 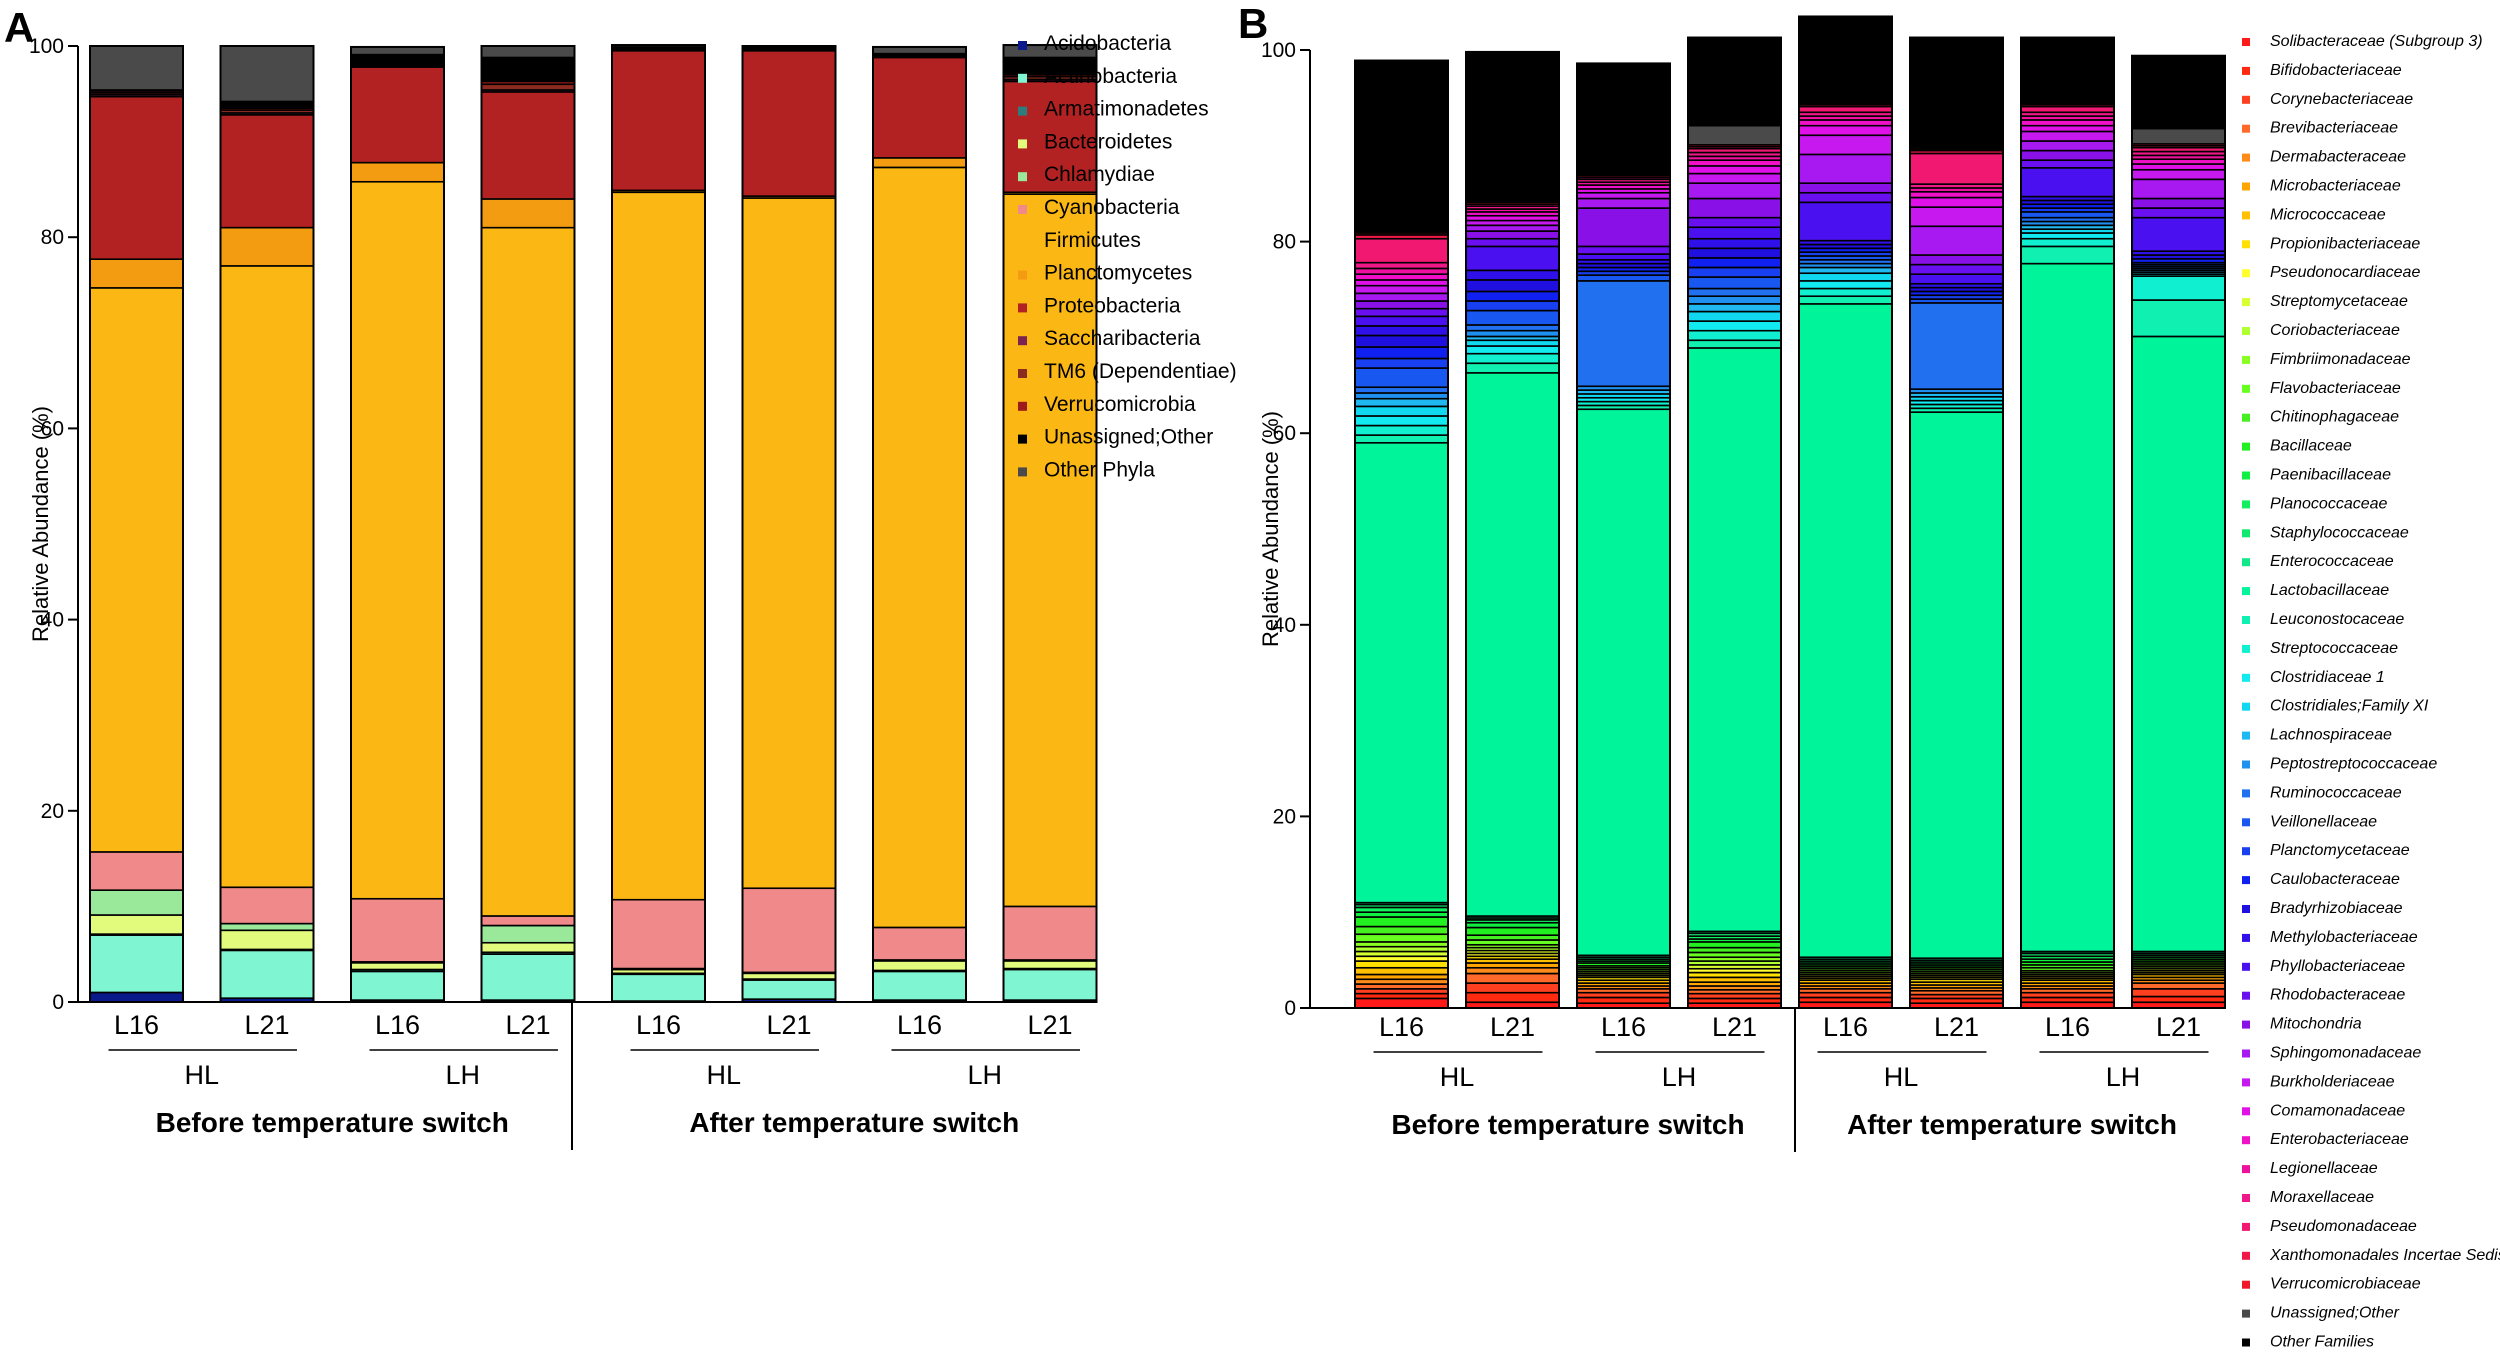 I want to click on bar-segment-veillonellaceae, so click(x=1623, y=278).